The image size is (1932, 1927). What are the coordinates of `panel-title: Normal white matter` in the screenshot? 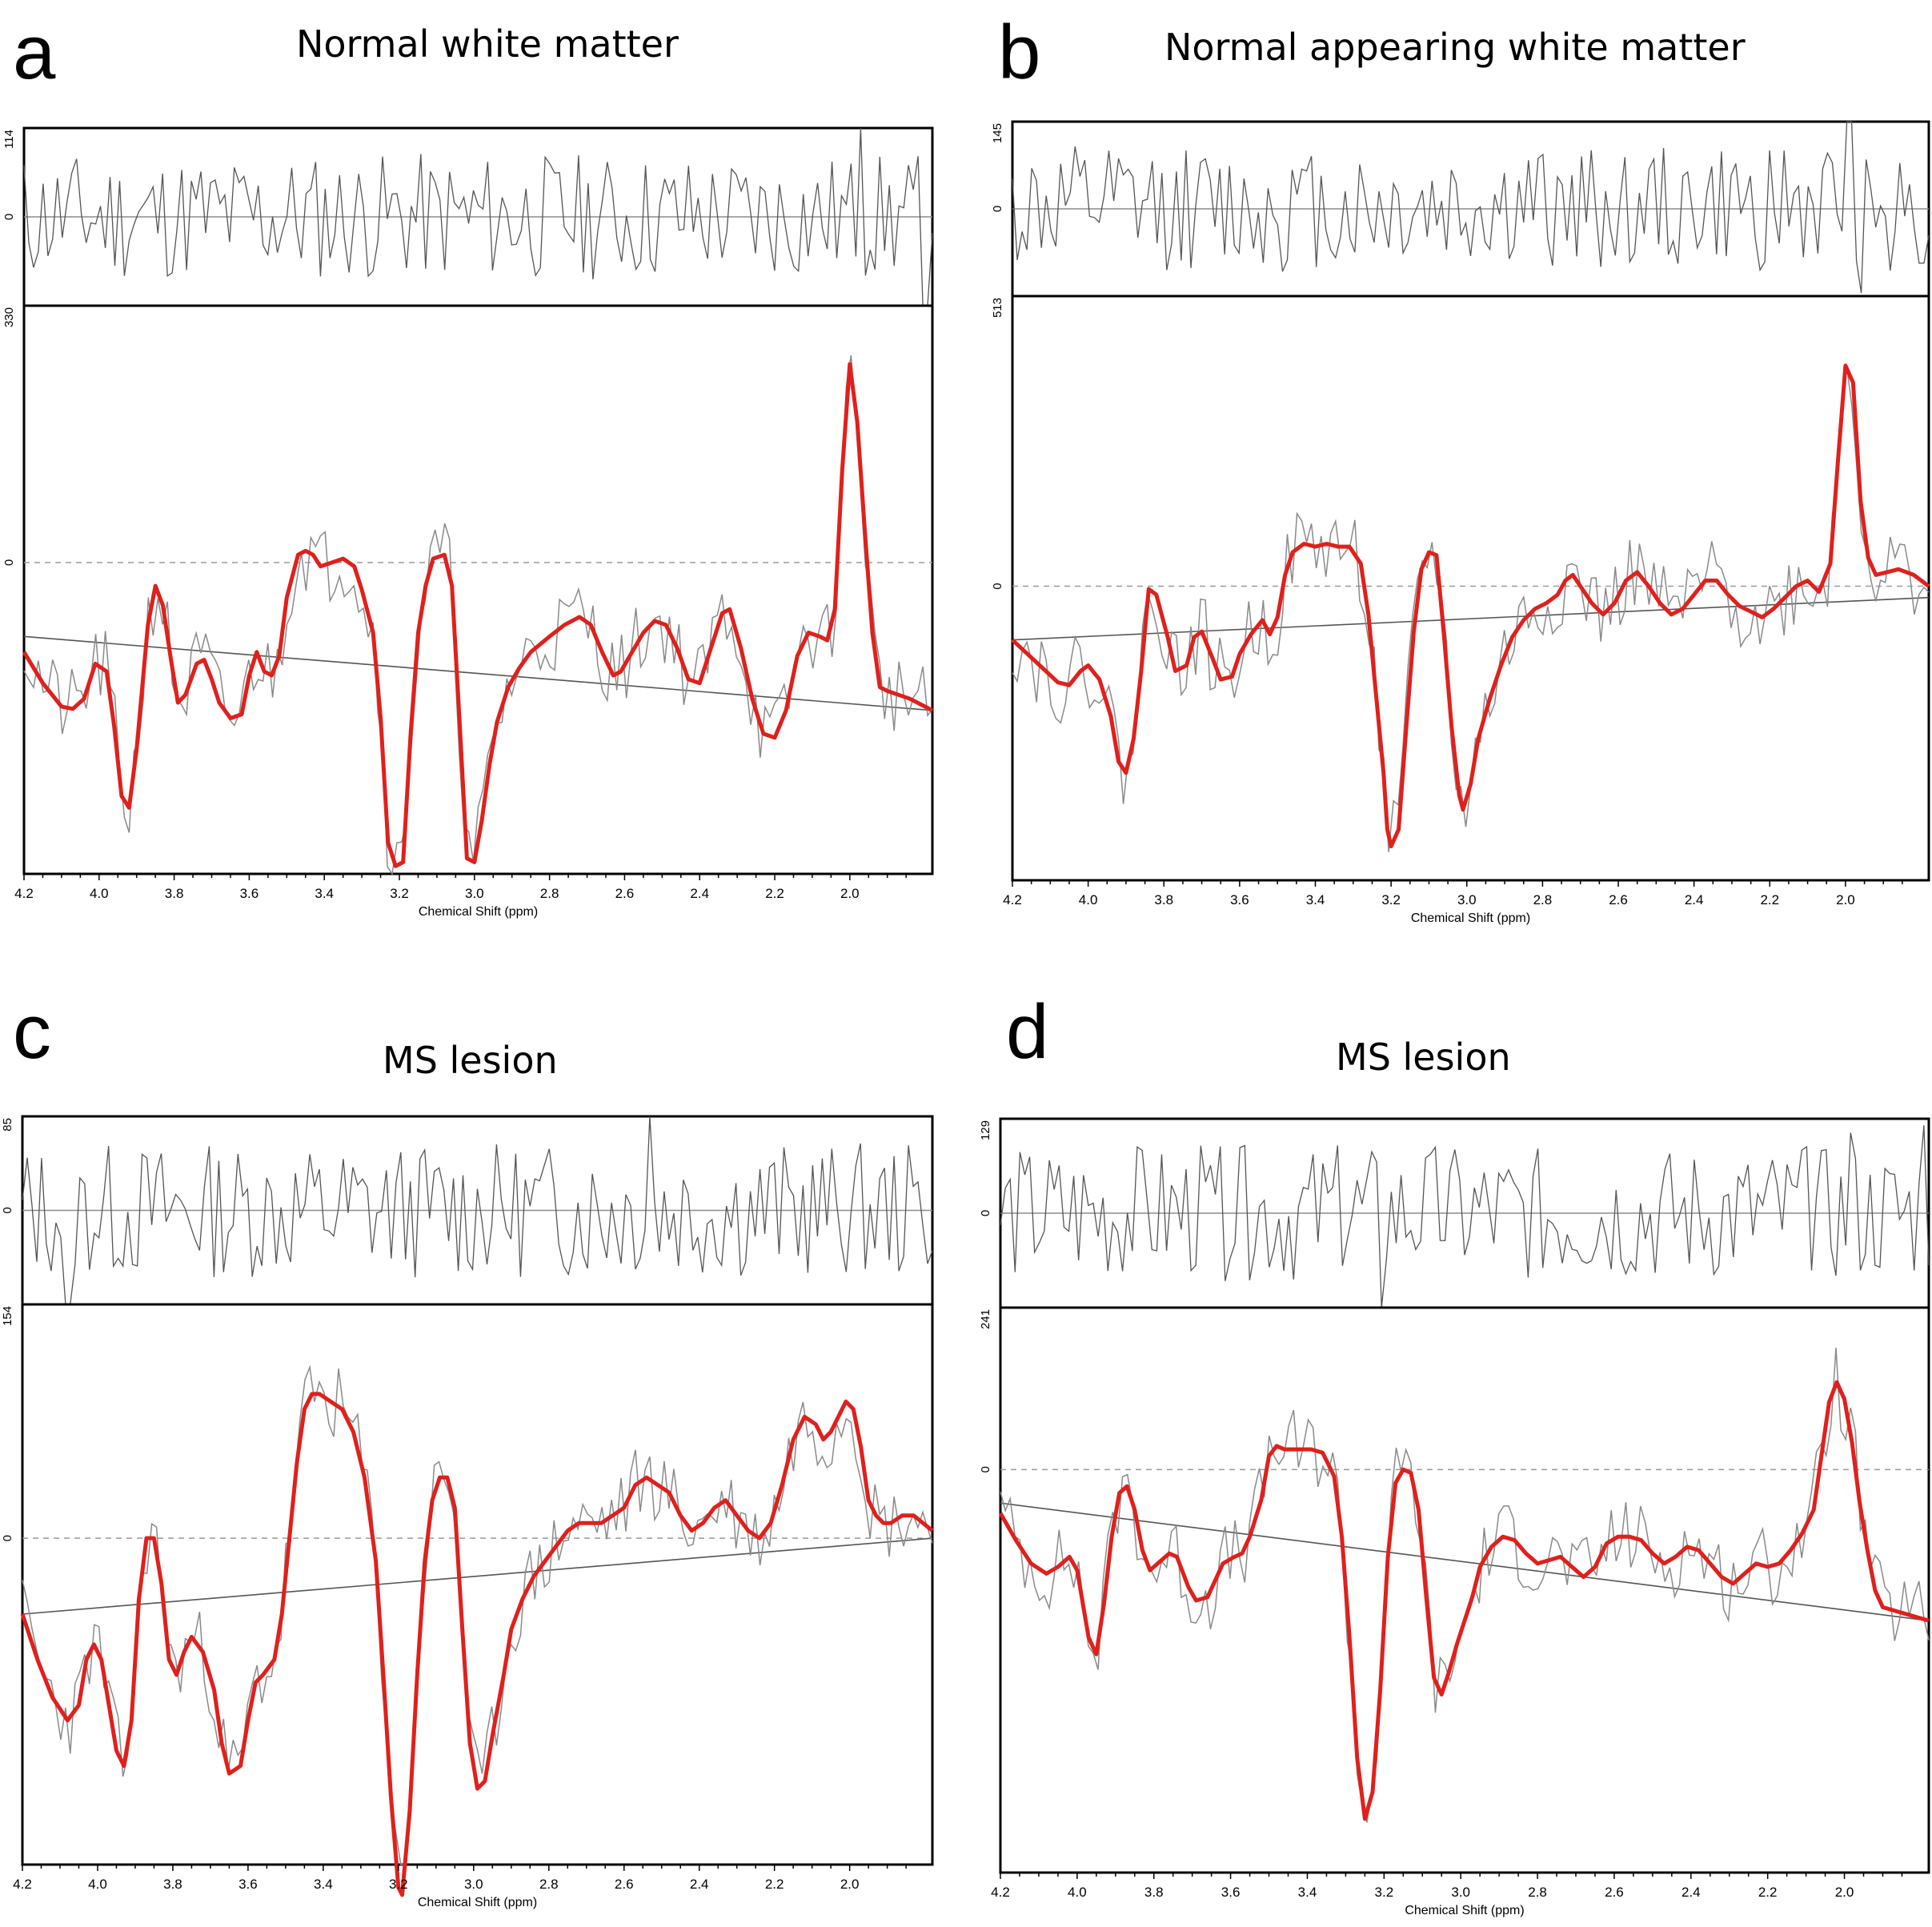 It's located at (487, 44).